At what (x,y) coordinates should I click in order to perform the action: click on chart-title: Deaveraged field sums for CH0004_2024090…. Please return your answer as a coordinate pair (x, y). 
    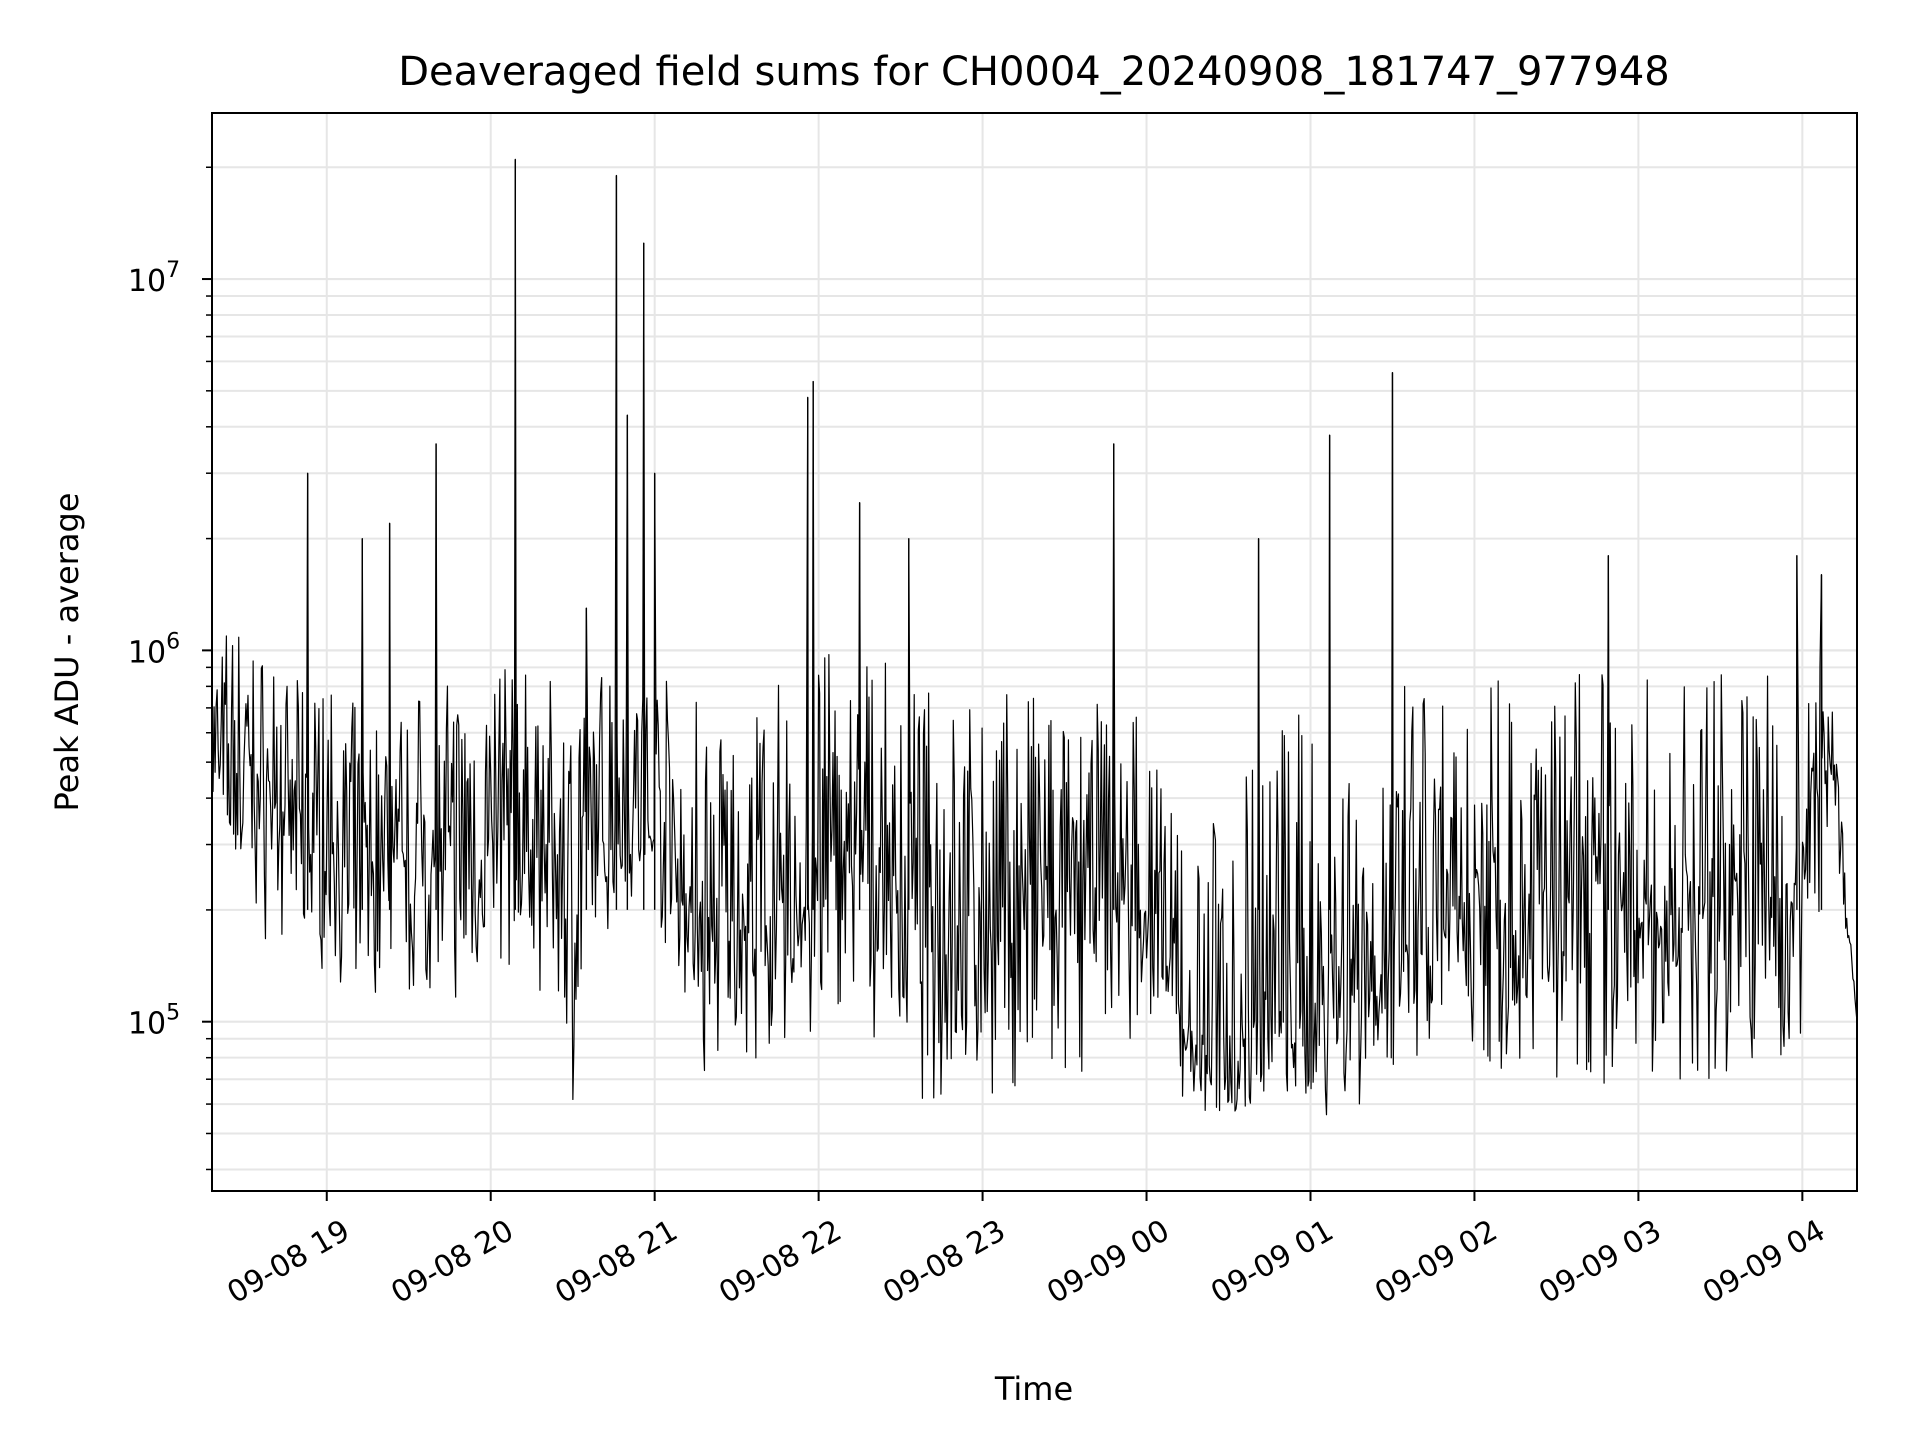
    Looking at the image, I should click on (1034, 72).